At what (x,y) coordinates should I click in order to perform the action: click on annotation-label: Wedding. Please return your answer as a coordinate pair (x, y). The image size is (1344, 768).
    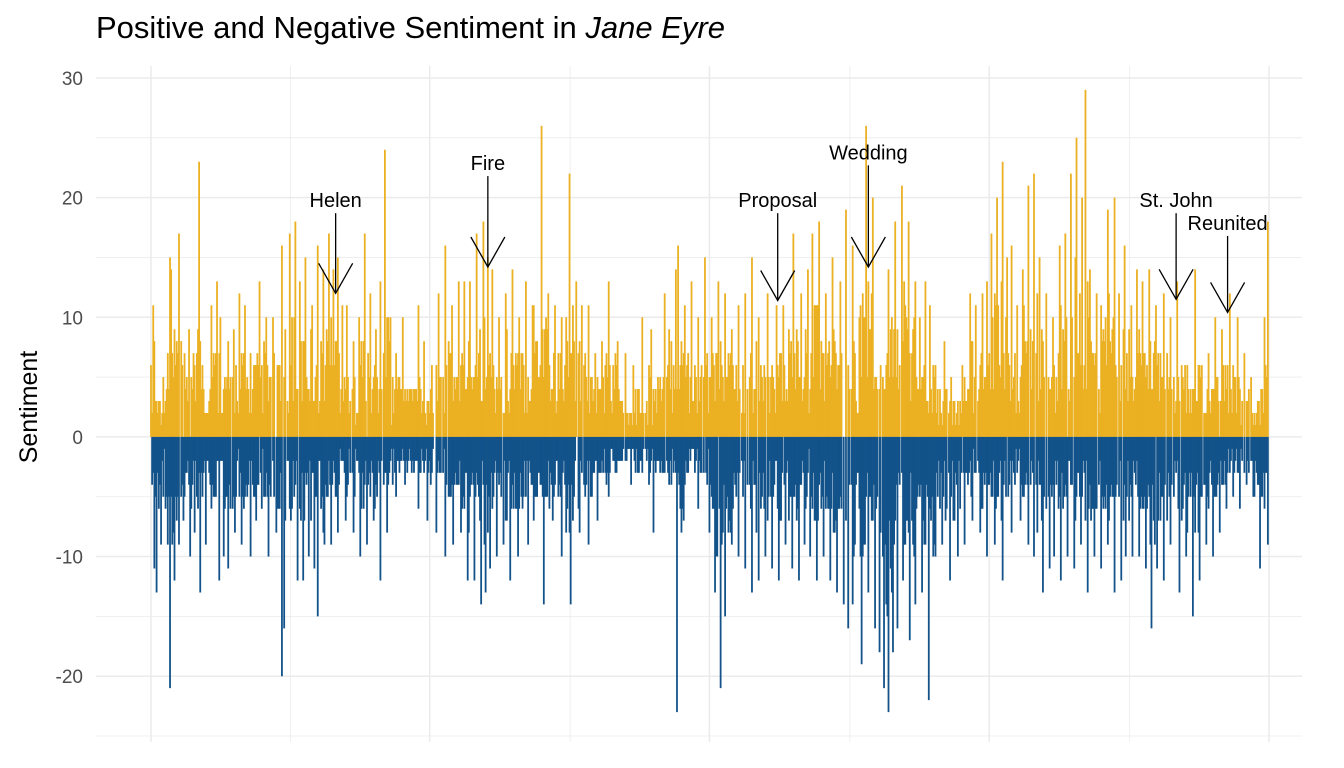
    Looking at the image, I should click on (868, 153).